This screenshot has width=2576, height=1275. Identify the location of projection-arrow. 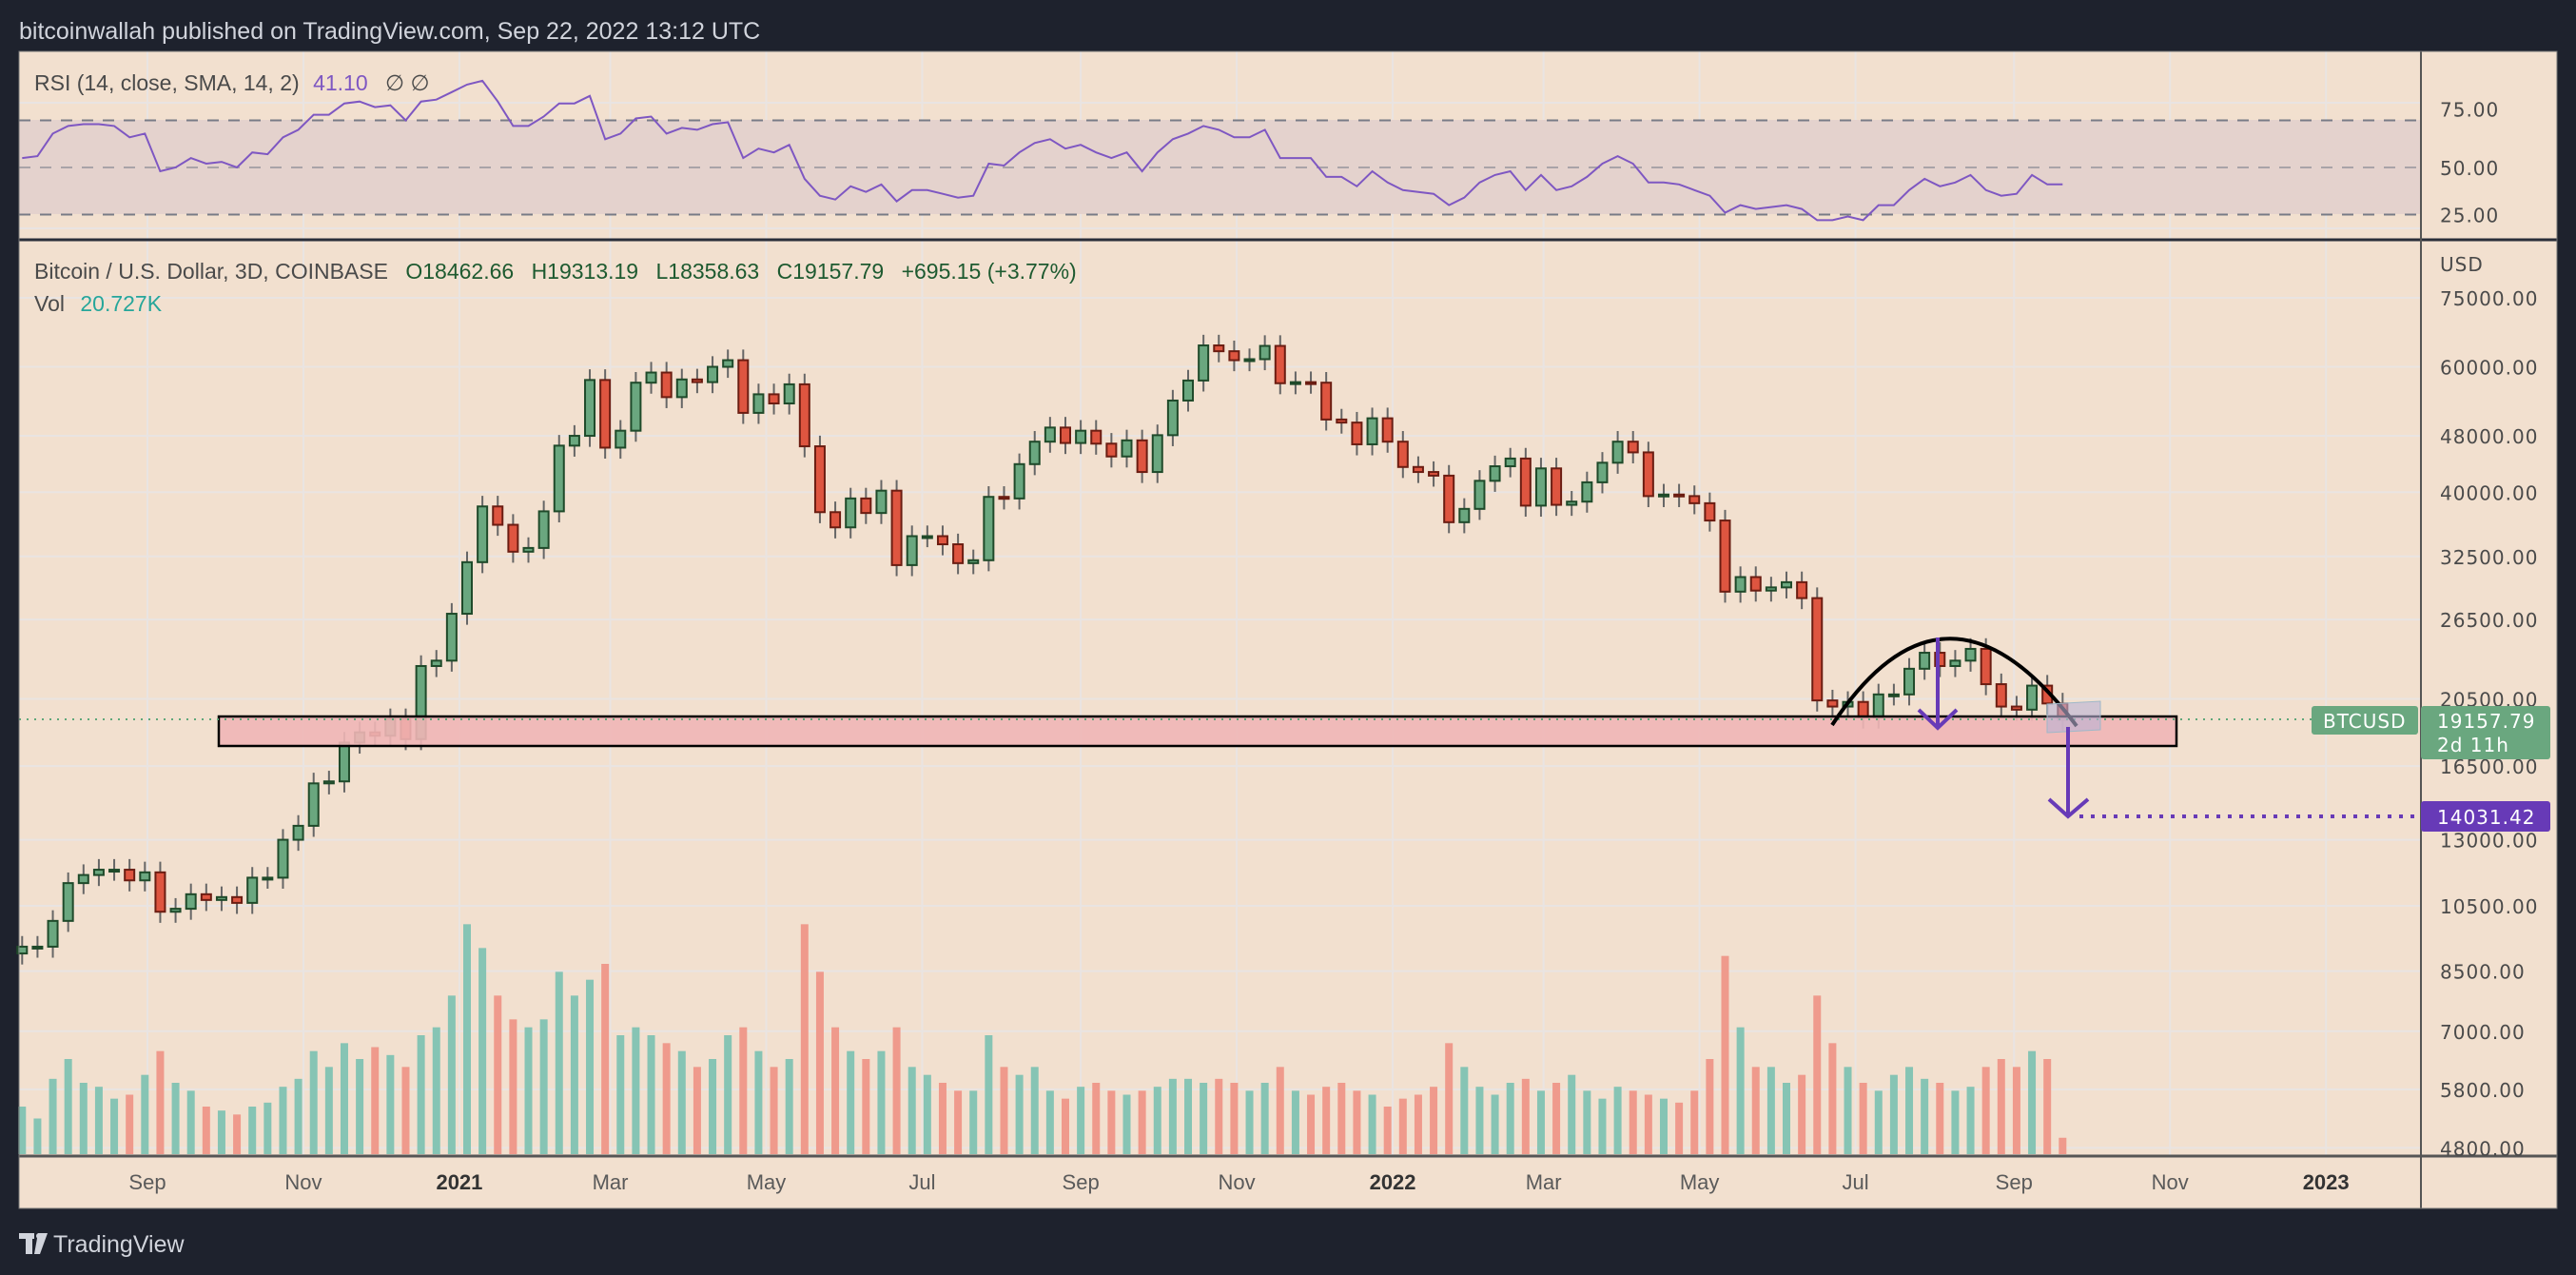
(2069, 773).